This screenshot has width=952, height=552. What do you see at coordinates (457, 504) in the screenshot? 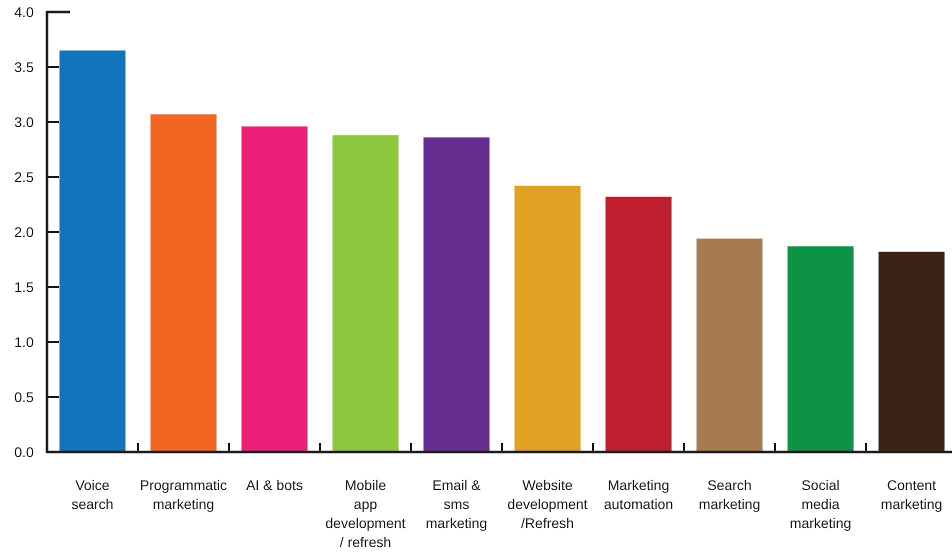
I see `x-tick-label: Email & sms marketing` at bounding box center [457, 504].